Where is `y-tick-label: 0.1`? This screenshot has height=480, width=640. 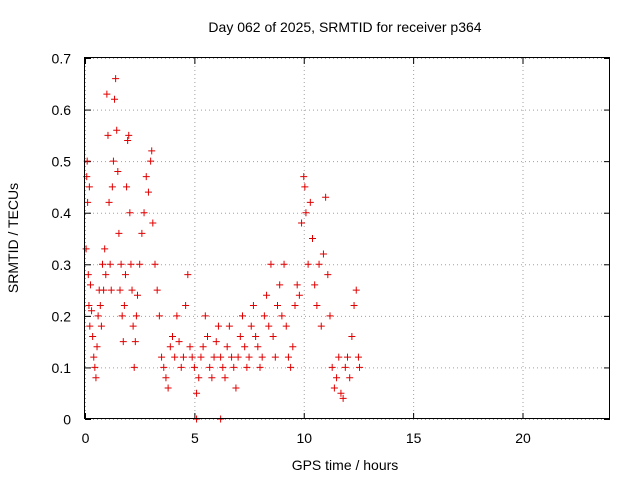 y-tick-label: 0.1 is located at coordinates (62, 368).